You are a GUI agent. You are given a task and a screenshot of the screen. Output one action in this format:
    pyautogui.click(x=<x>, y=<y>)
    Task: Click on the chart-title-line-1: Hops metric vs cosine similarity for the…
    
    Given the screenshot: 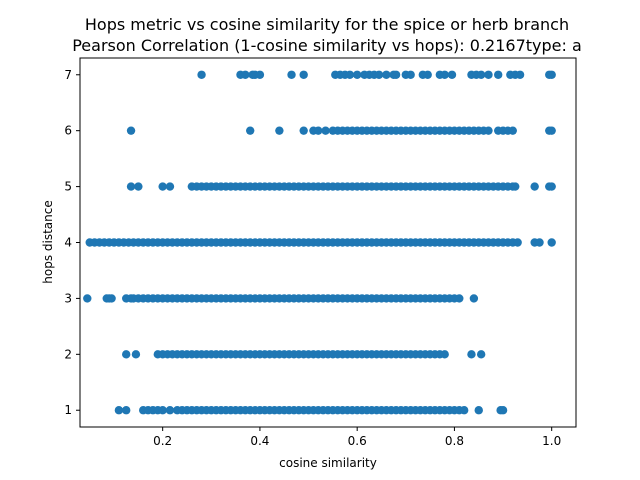 What is the action you would take?
    pyautogui.click(x=327, y=24)
    